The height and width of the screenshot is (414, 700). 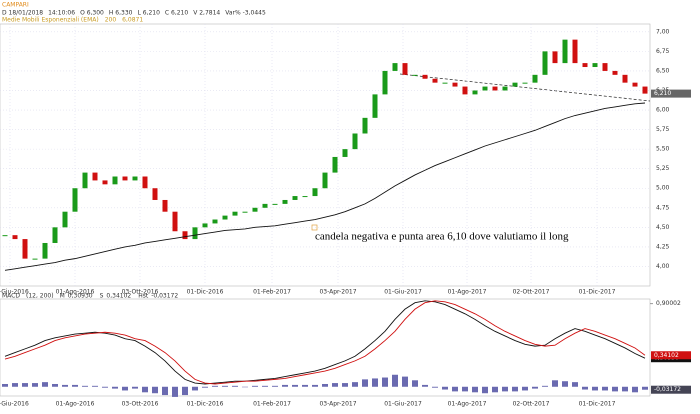 I want to click on x-tick-label: 01-Ago-2017, so click(x=467, y=404).